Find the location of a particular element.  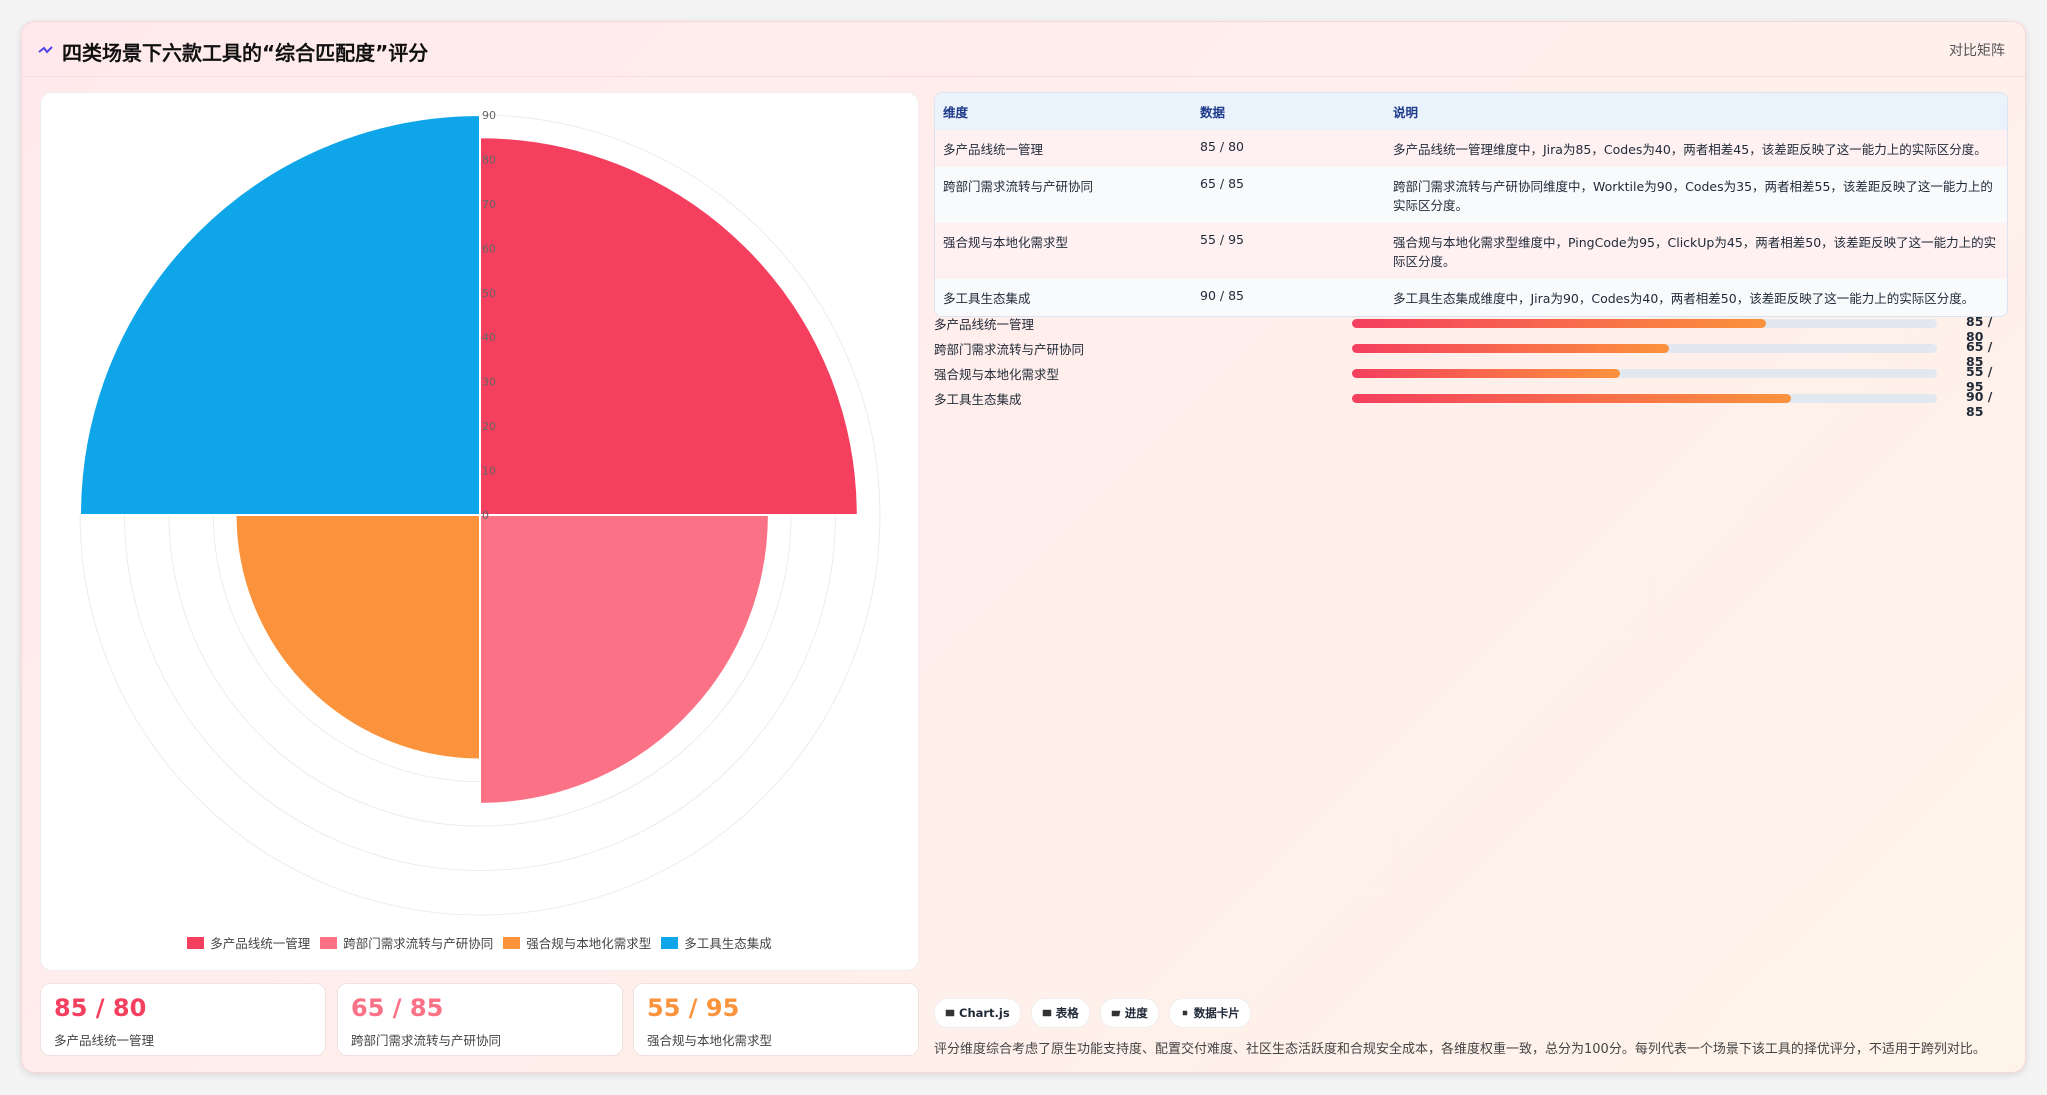

r-tick-label: 30 is located at coordinates (489, 382).